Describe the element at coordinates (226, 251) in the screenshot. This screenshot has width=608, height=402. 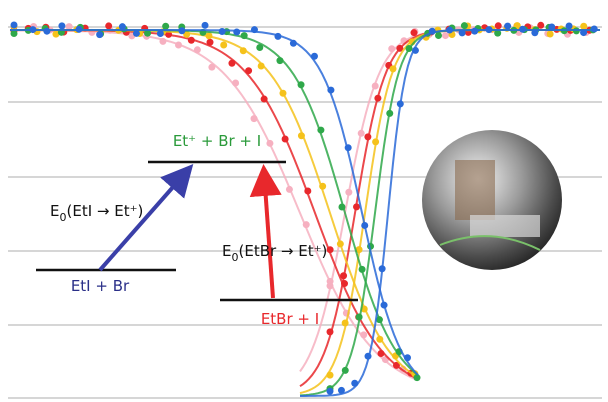
I see `symbol: E` at that location.